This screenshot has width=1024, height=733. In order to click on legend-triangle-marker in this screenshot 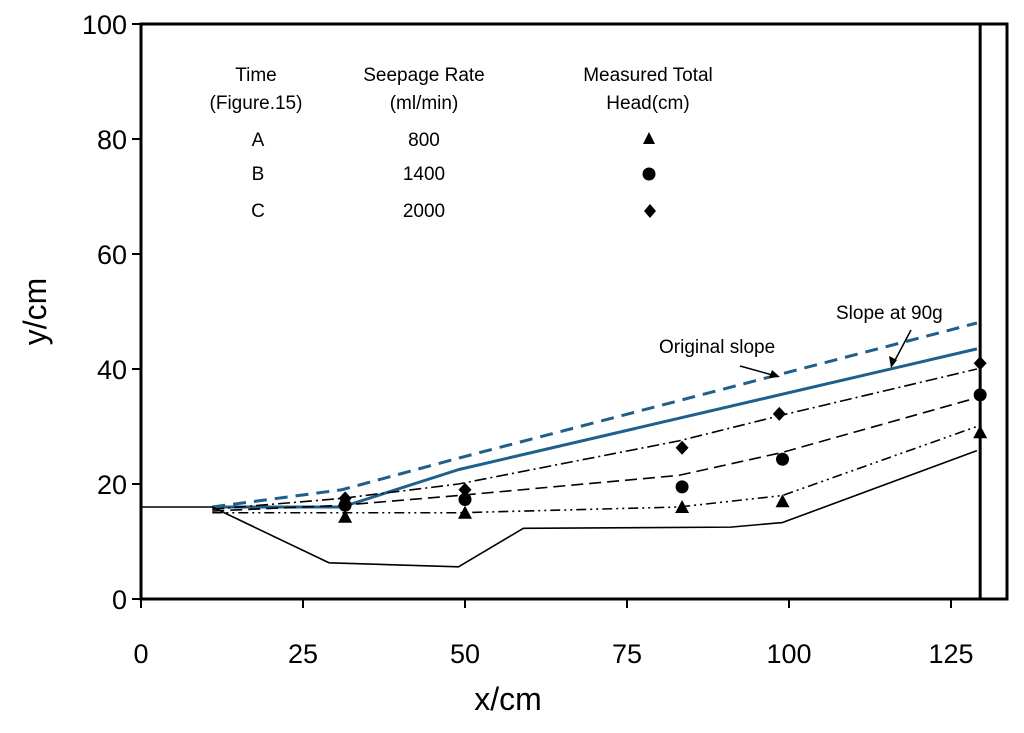, I will do `click(649, 138)`.